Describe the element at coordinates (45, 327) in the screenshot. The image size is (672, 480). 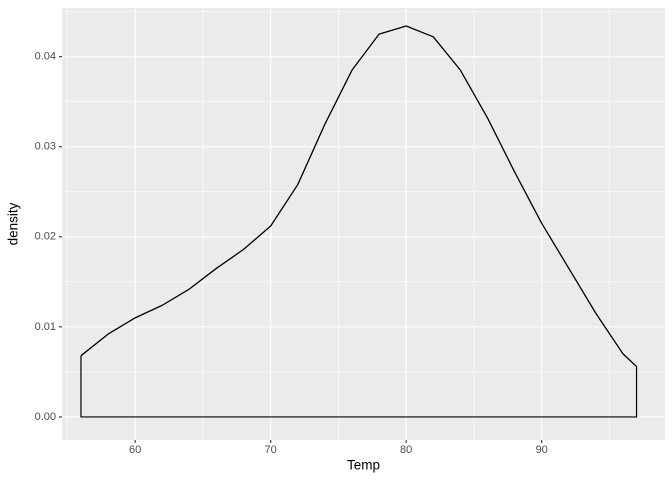
I see `y-tick-label: 0.01` at that location.